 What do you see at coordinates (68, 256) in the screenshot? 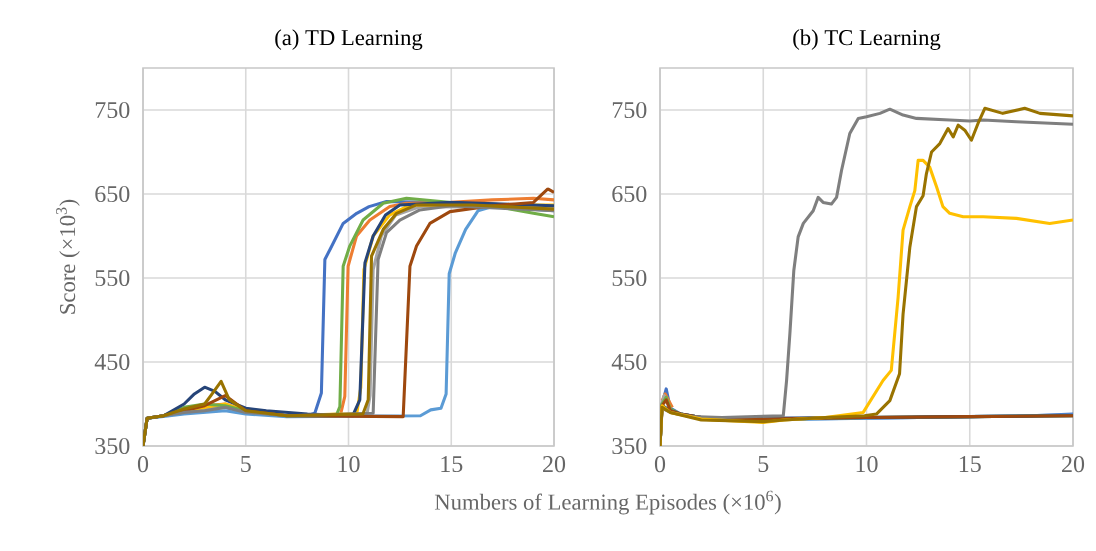
I see `y-axis-title: Score (×10$^{3}$)` at bounding box center [68, 256].